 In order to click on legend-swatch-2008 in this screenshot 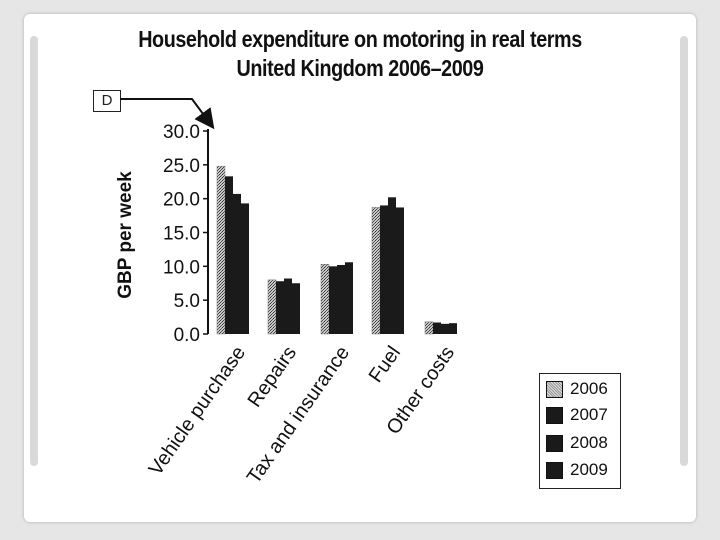, I will do `click(554, 443)`.